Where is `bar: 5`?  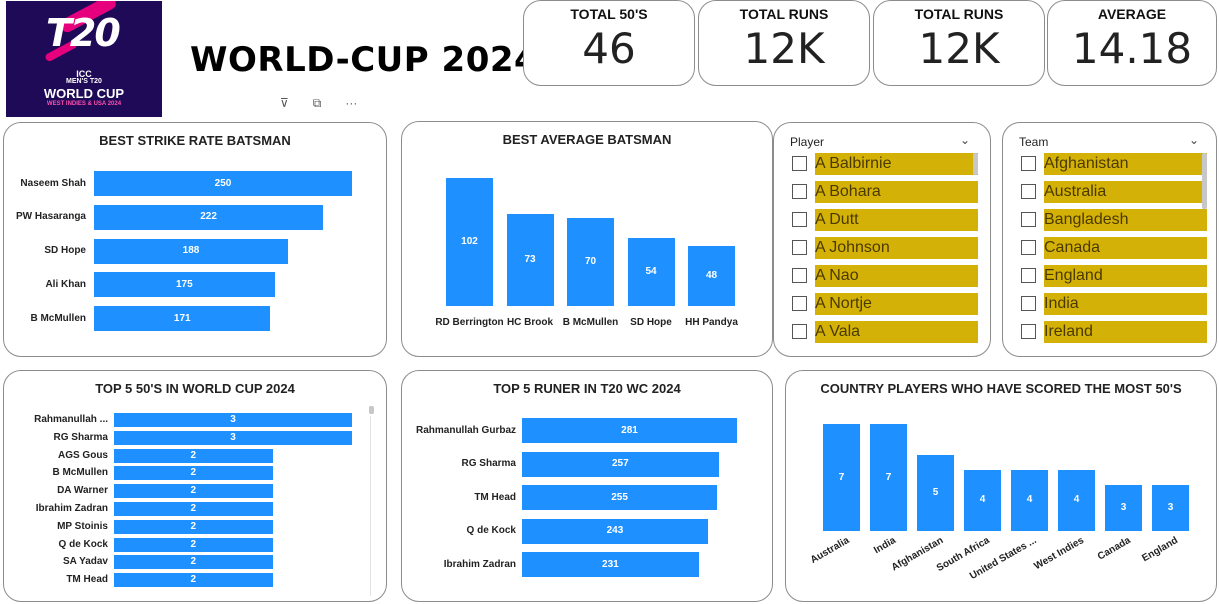
bar: 5 is located at coordinates (935, 492).